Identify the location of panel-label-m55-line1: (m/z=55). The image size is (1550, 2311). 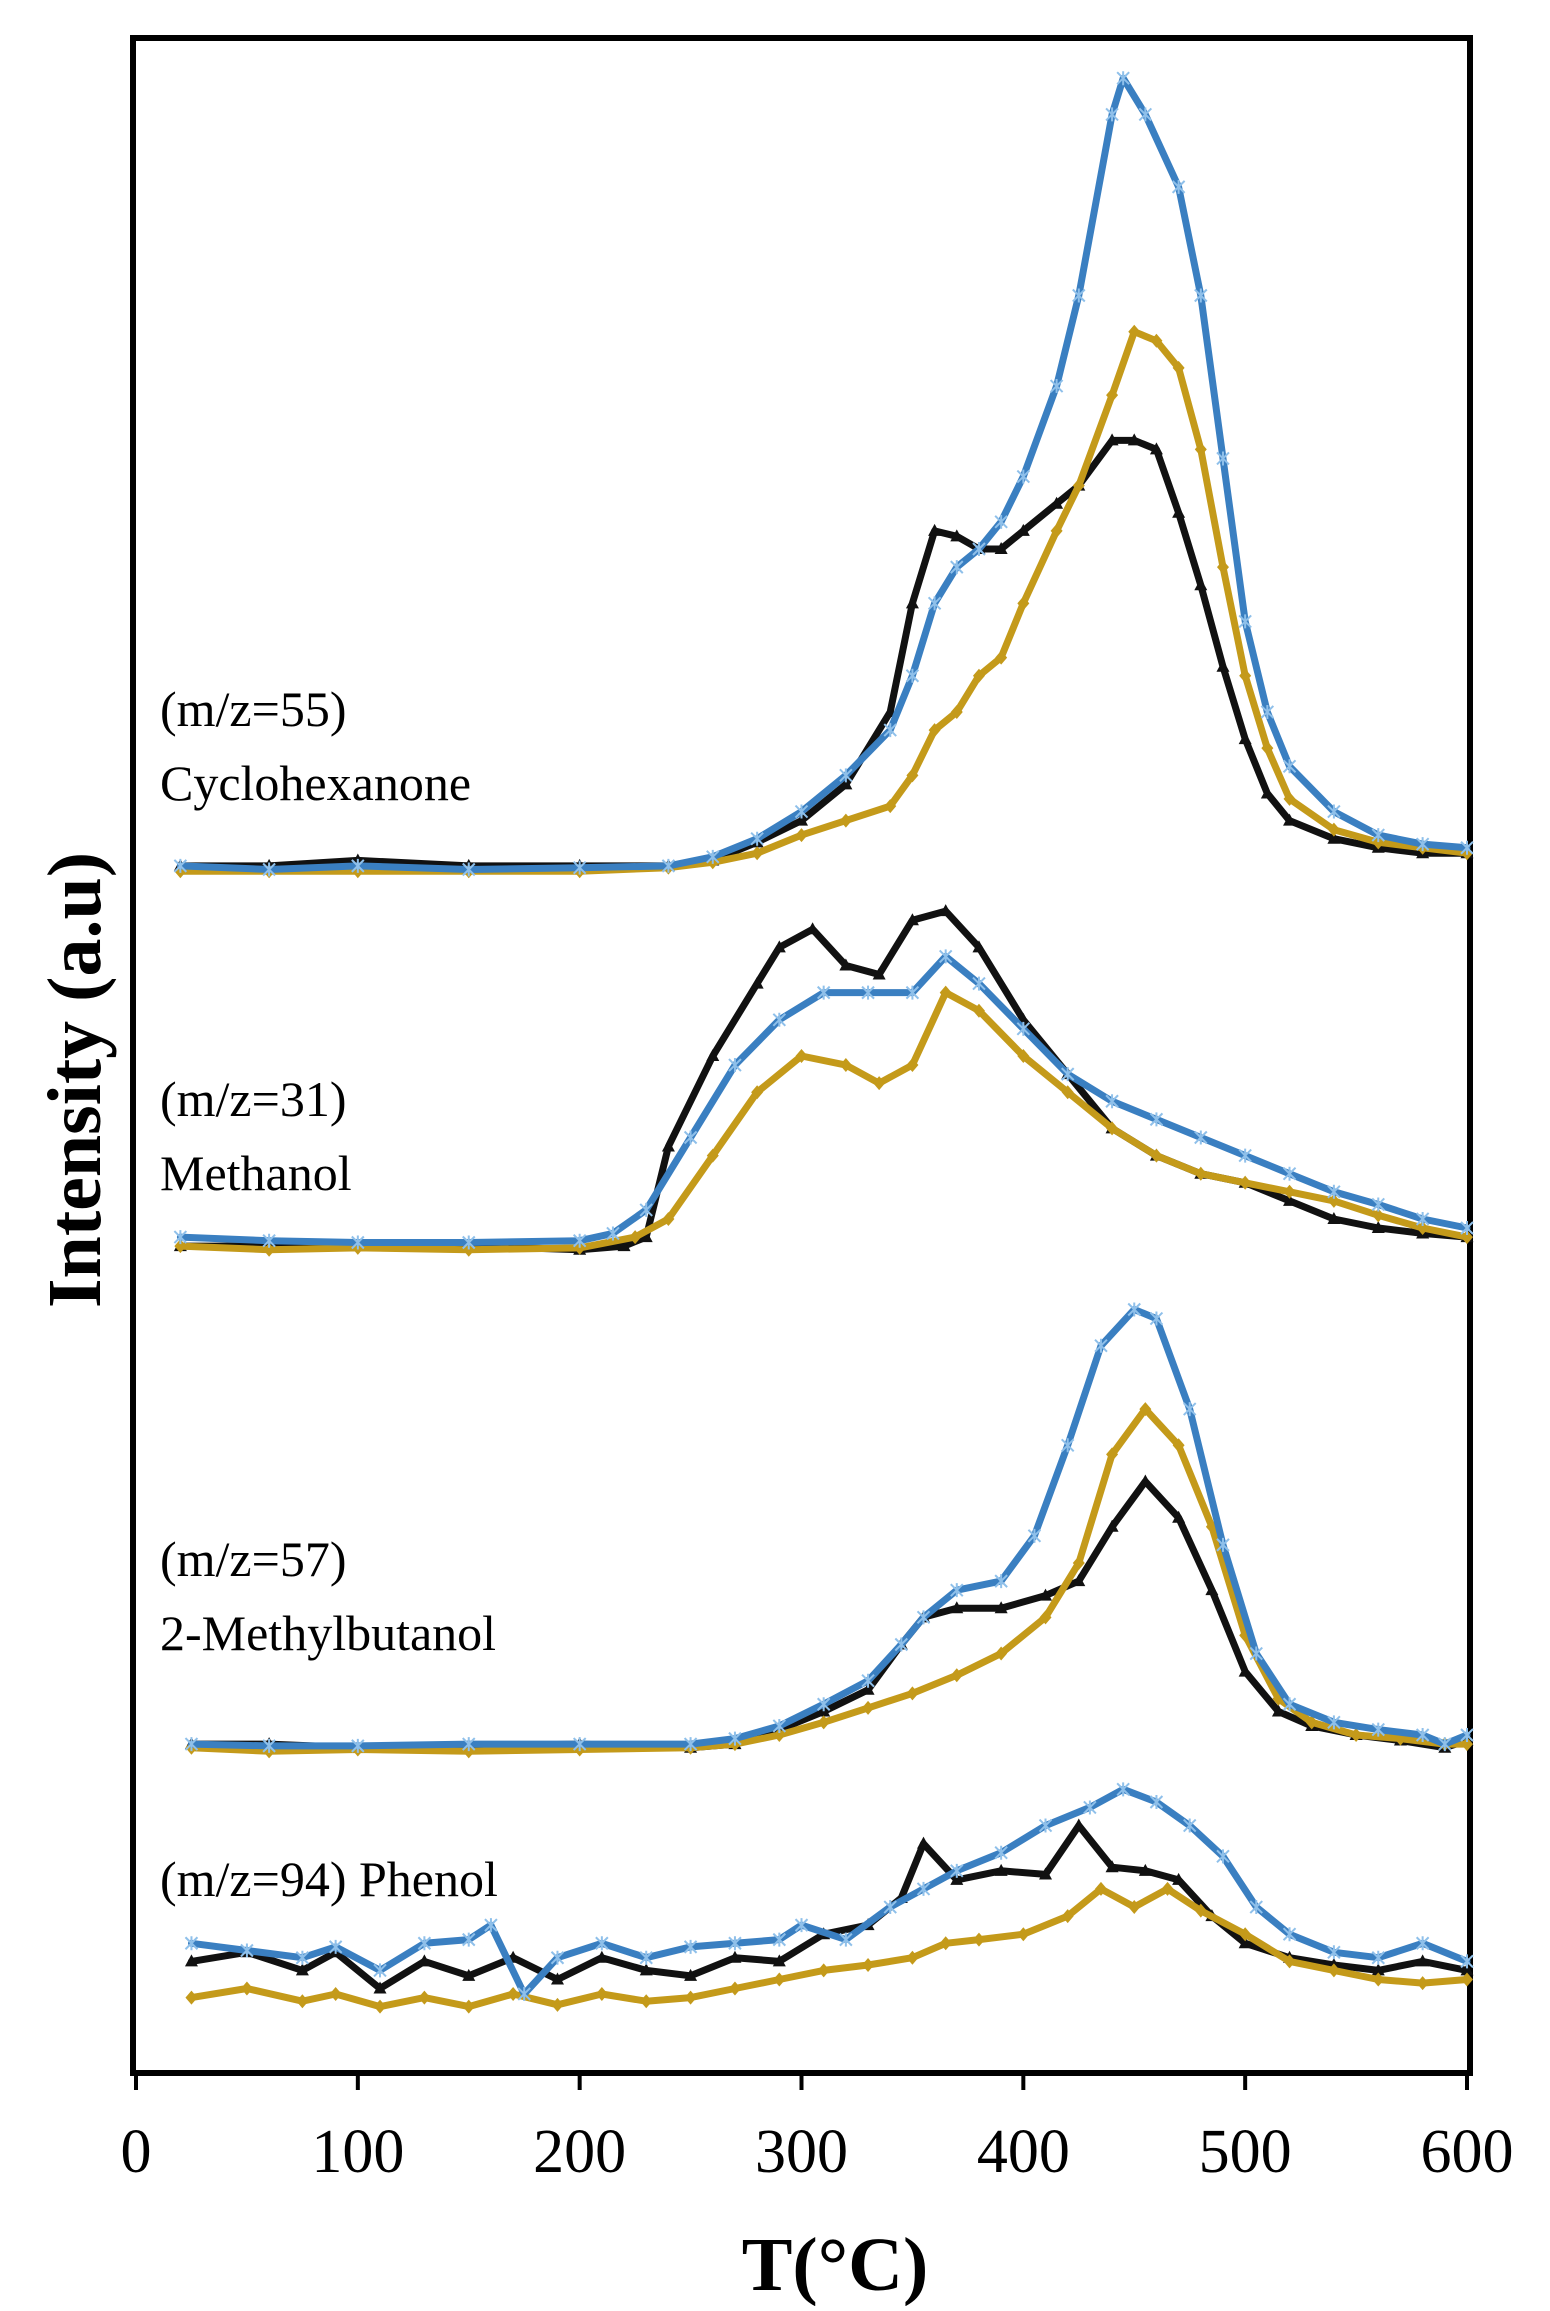
(253, 709).